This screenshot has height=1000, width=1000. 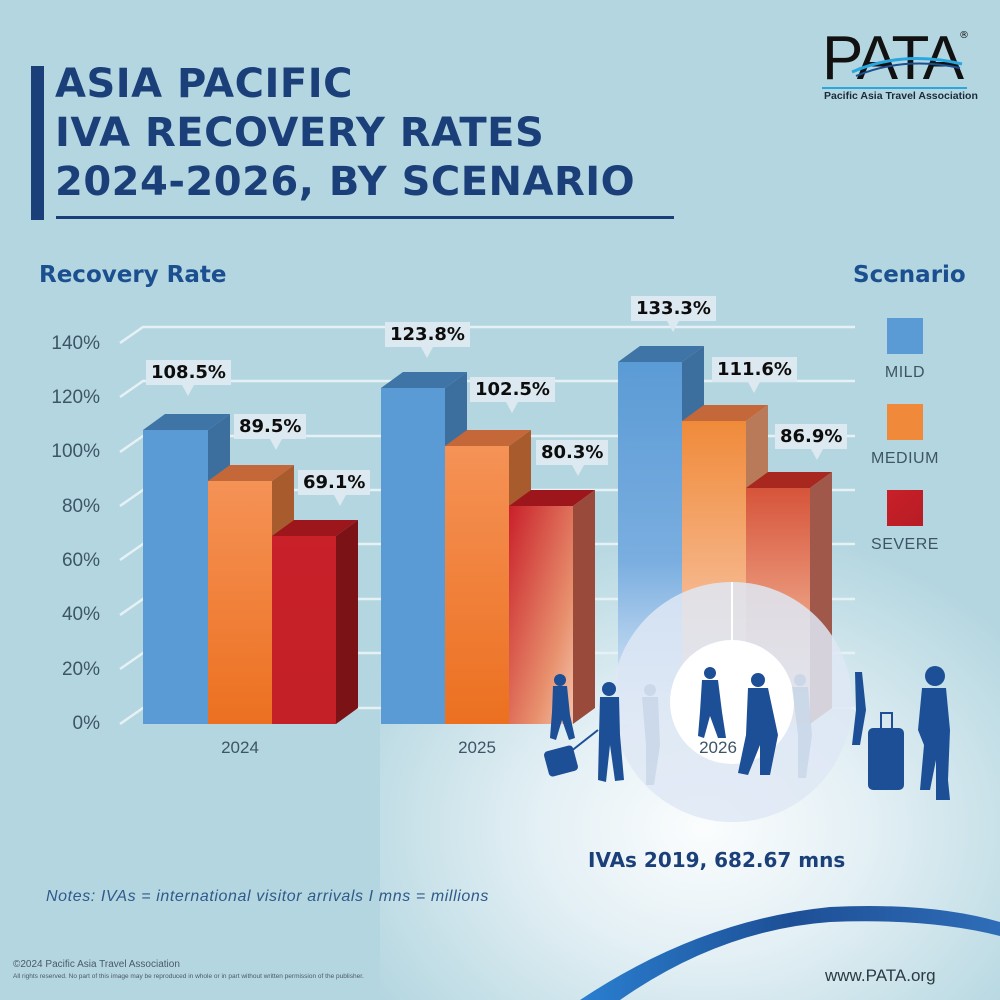 I want to click on legend-label-severe: SEVERE, so click(x=905, y=544).